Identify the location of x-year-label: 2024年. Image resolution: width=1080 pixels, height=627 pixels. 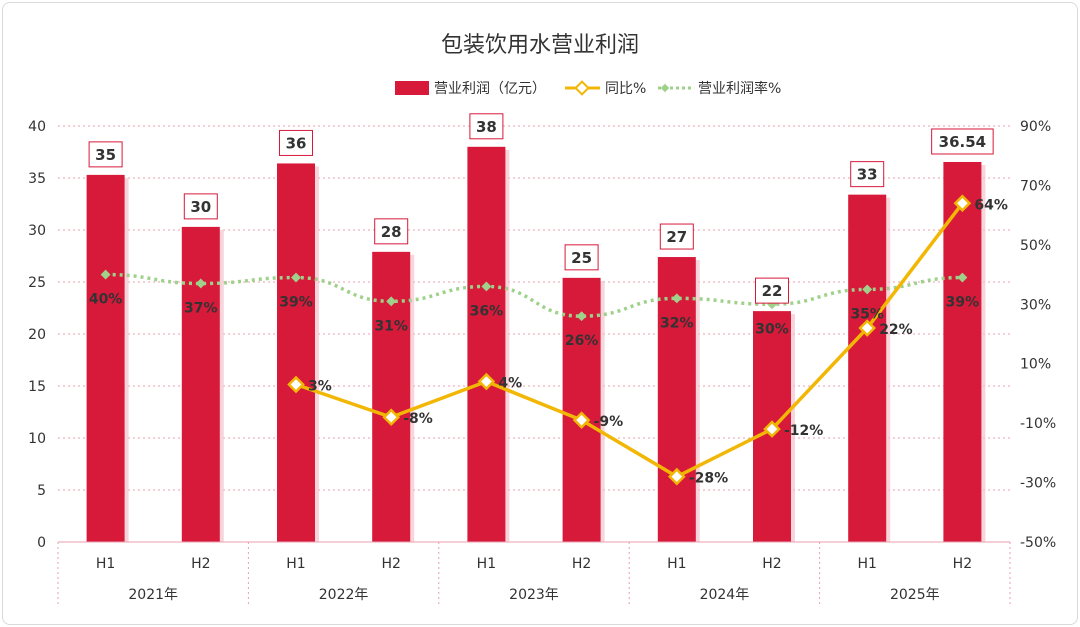
(725, 595).